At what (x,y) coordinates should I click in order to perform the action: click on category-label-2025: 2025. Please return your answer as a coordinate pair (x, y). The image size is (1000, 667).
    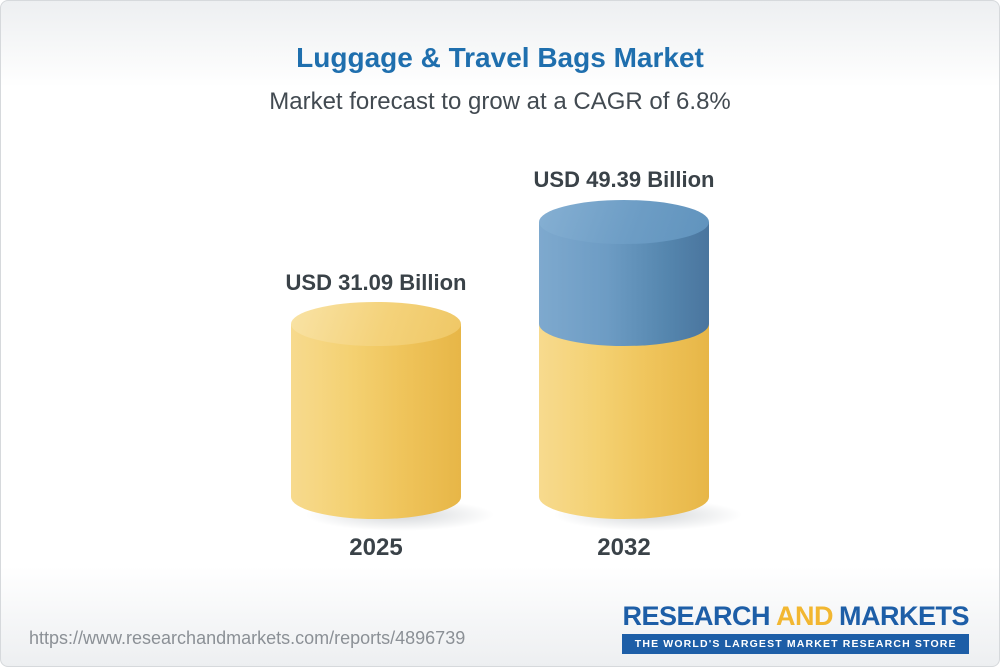
    Looking at the image, I should click on (376, 547).